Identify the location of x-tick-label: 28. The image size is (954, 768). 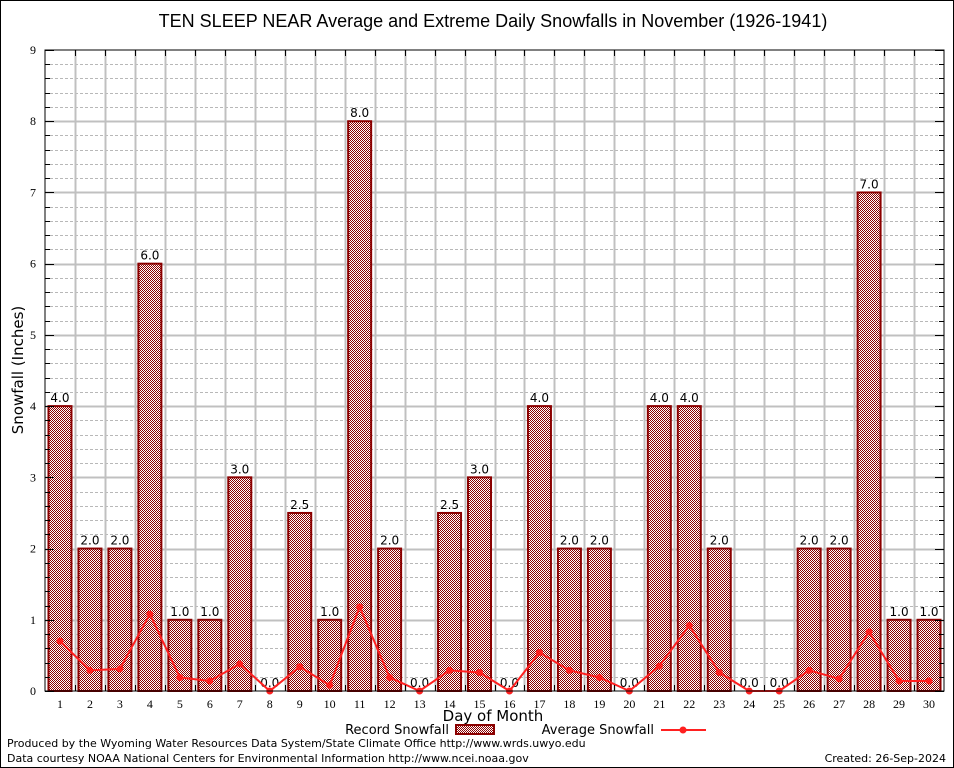
(869, 704).